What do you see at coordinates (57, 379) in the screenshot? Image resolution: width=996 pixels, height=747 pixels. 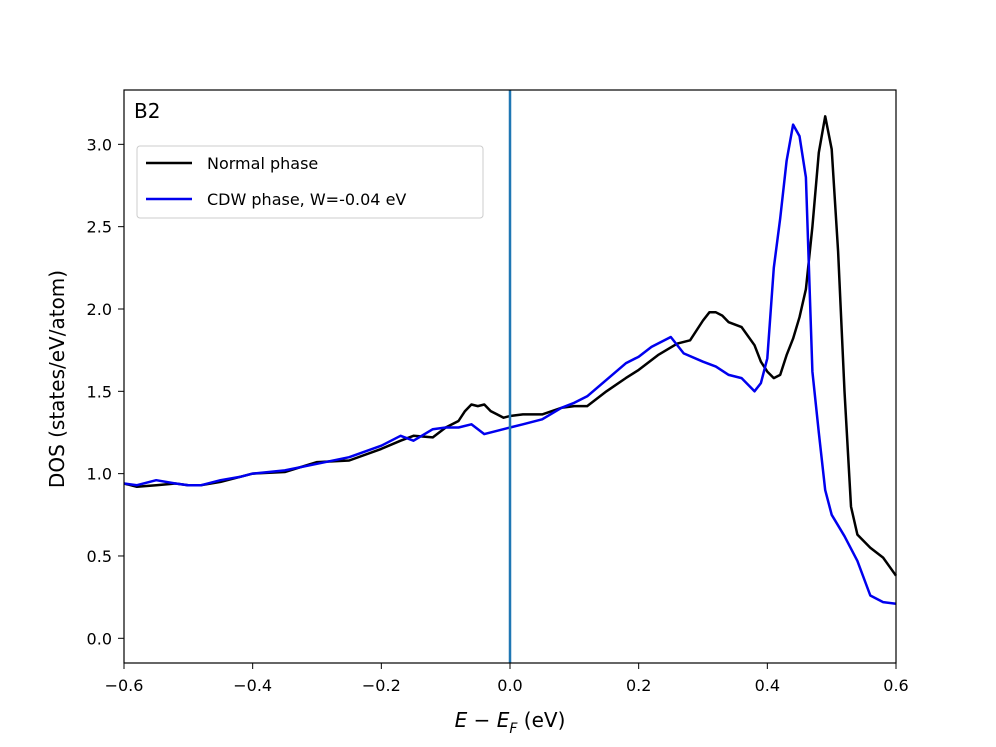 I see `y-axis-label: DOS (states/eV/atom)` at bounding box center [57, 379].